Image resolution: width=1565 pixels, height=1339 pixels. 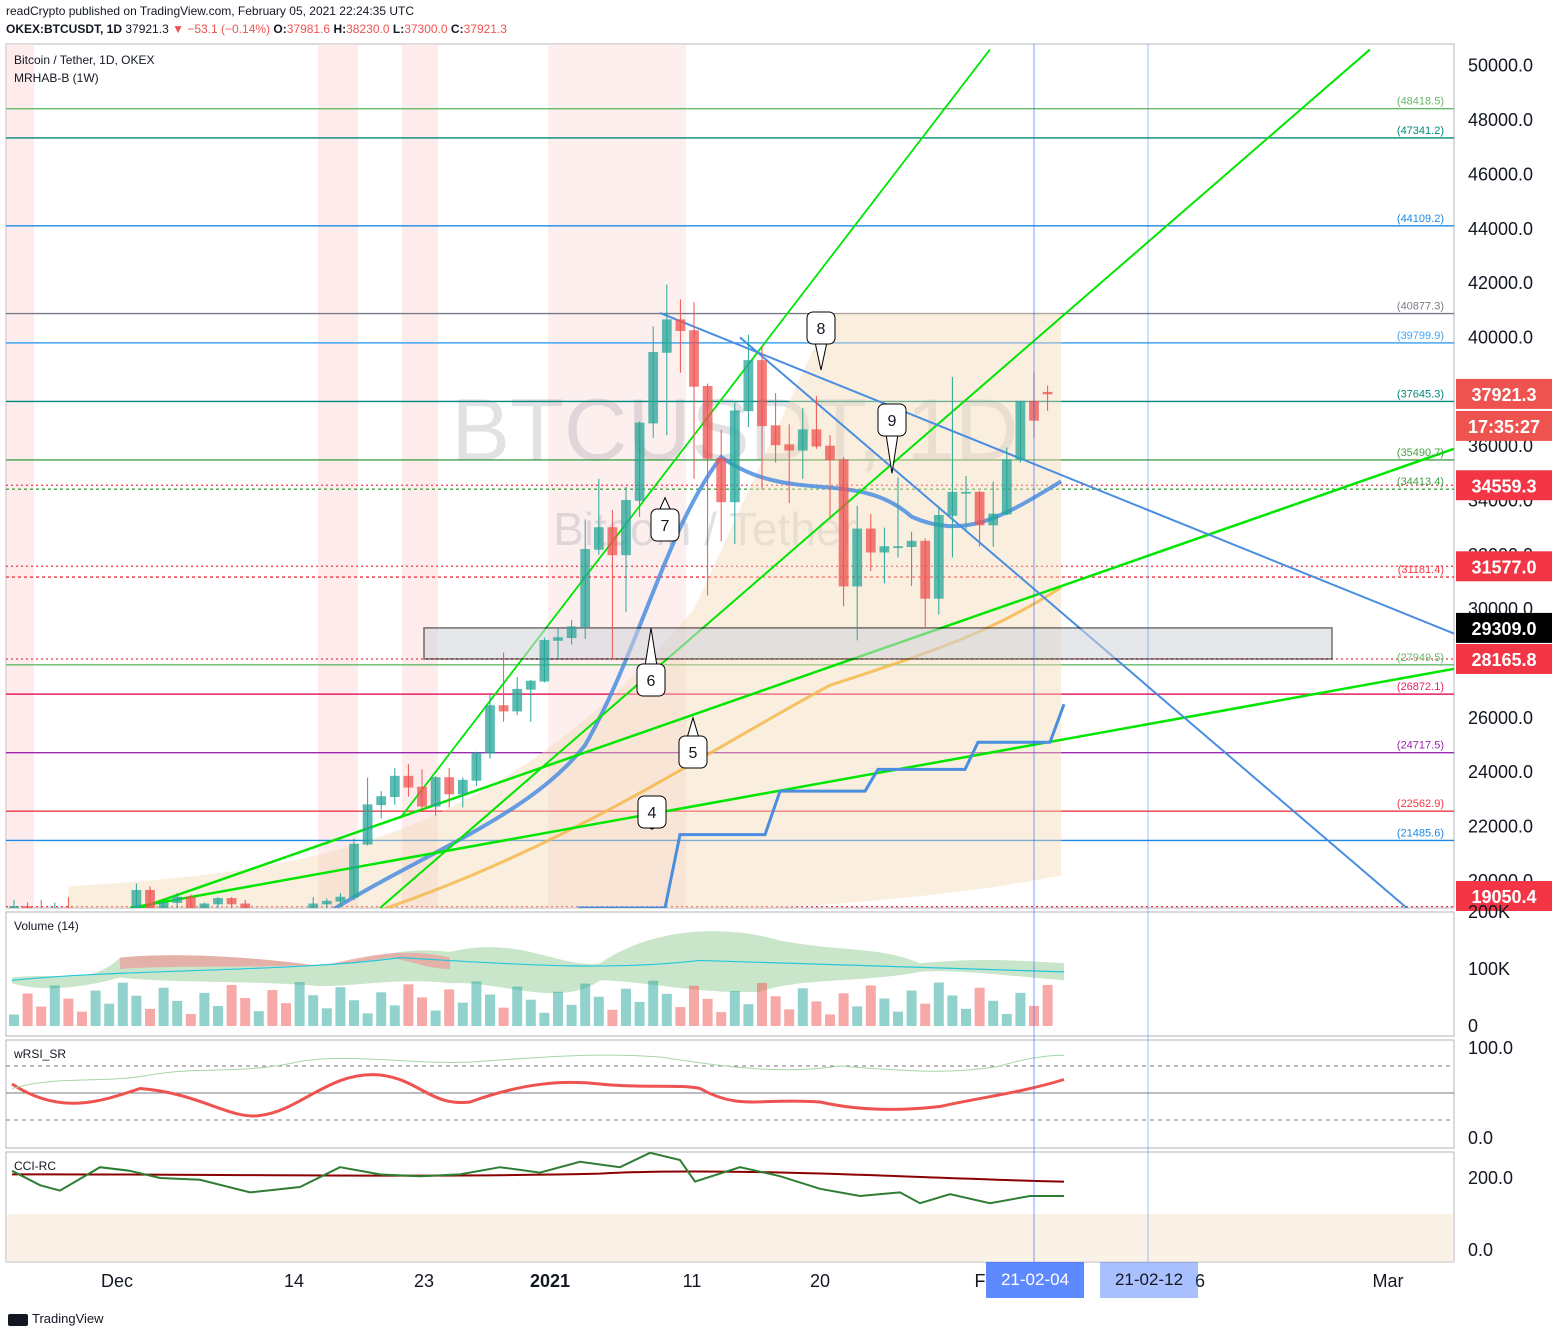 I want to click on level-label: (35490.7), so click(x=1420, y=453).